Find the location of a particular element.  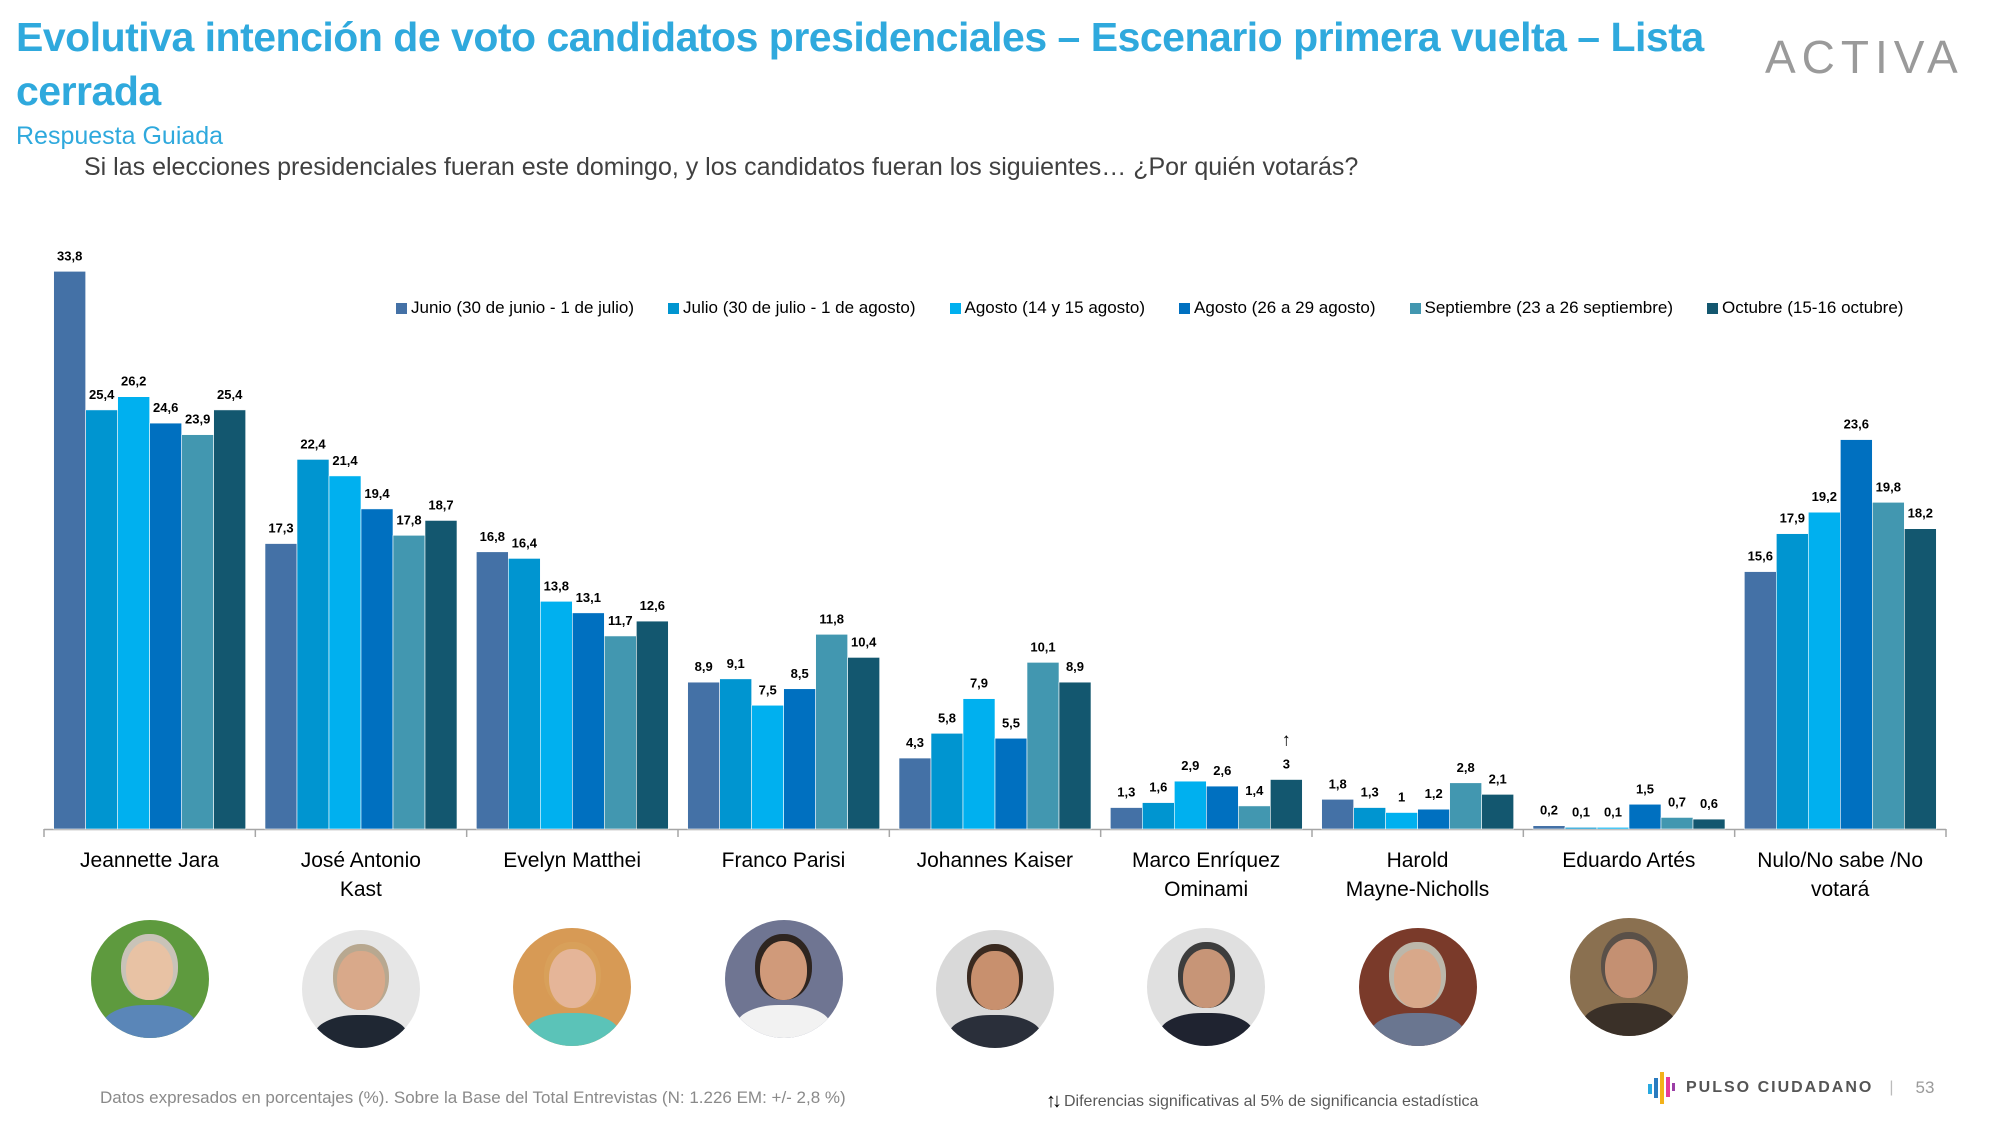

legend-item: Octubre (15-16 octubre) is located at coordinates (1805, 308).